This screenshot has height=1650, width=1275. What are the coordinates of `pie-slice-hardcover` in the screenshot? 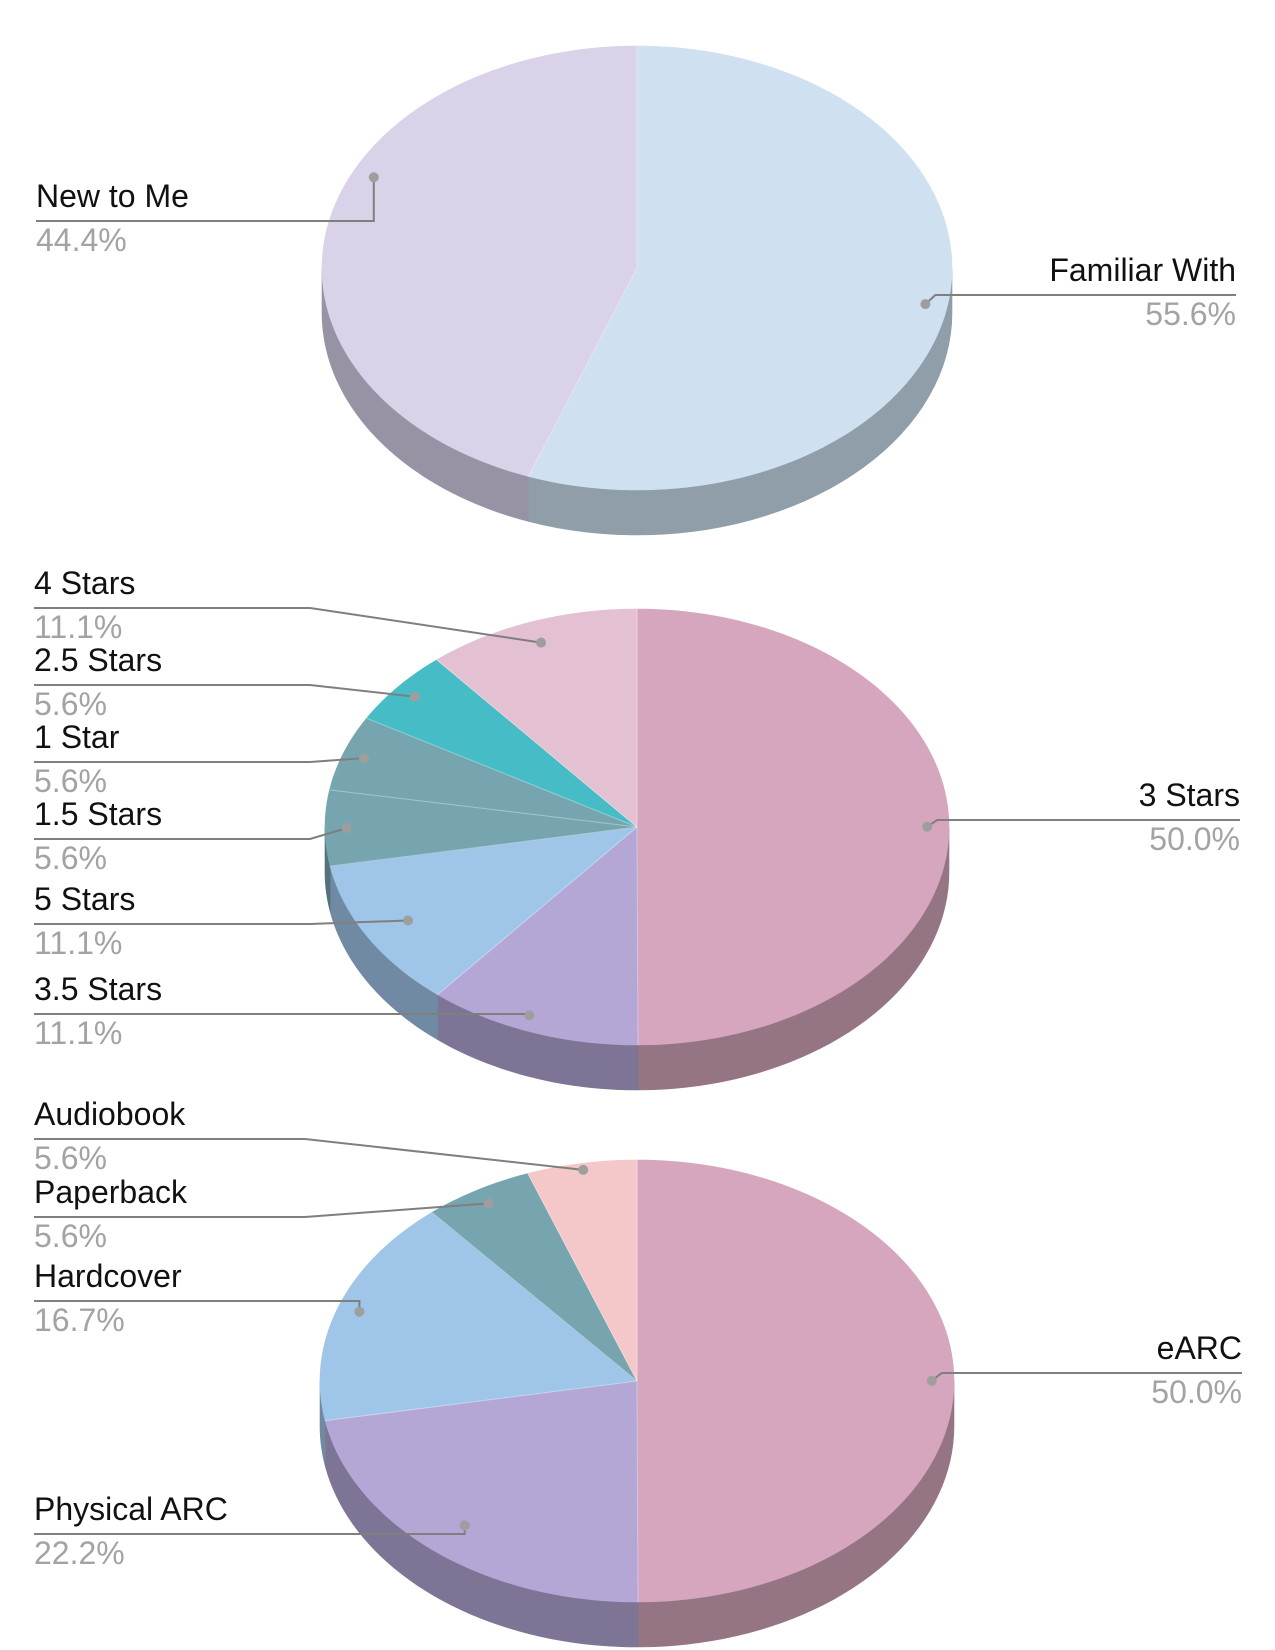 It's located at (478, 1317).